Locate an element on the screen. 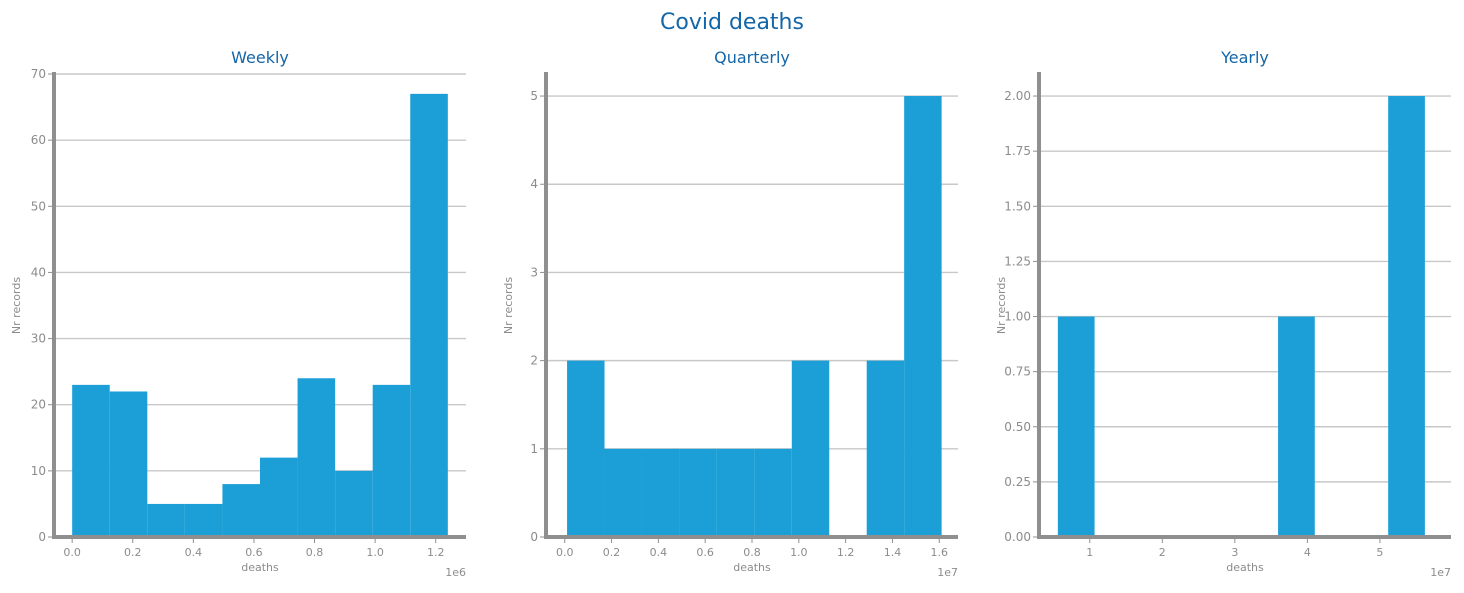 This screenshot has width=1464, height=593. panel-3-ytick-label: 0.00 is located at coordinates (1017, 537).